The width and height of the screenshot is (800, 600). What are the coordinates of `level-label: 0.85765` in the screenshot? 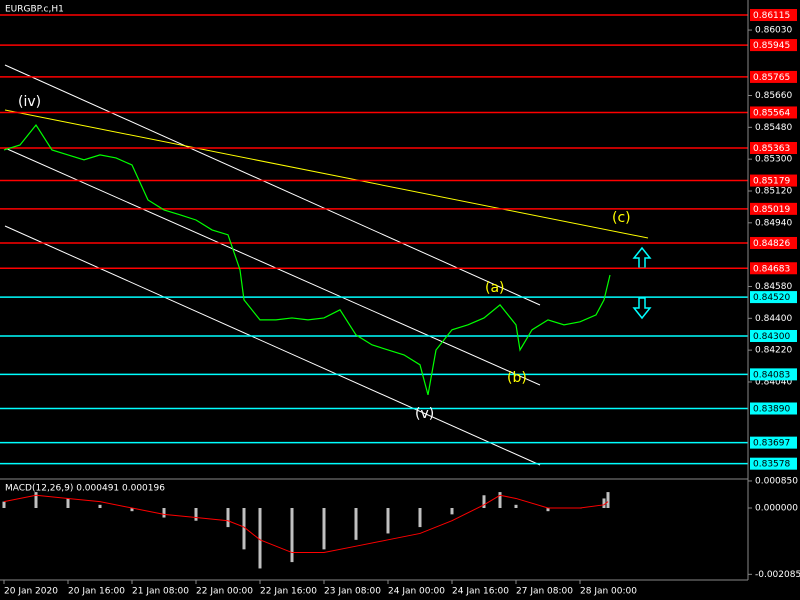 It's located at (771, 78).